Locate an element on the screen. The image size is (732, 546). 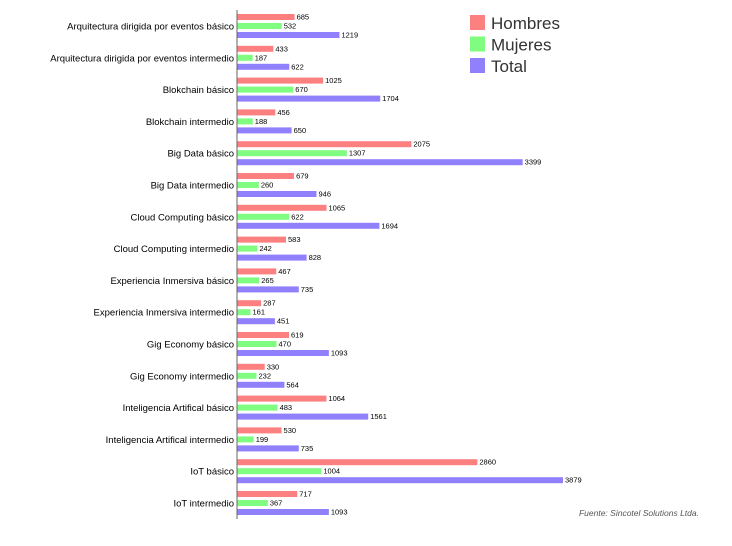
category-label: Cloud Computing intermedio is located at coordinates (174, 249).